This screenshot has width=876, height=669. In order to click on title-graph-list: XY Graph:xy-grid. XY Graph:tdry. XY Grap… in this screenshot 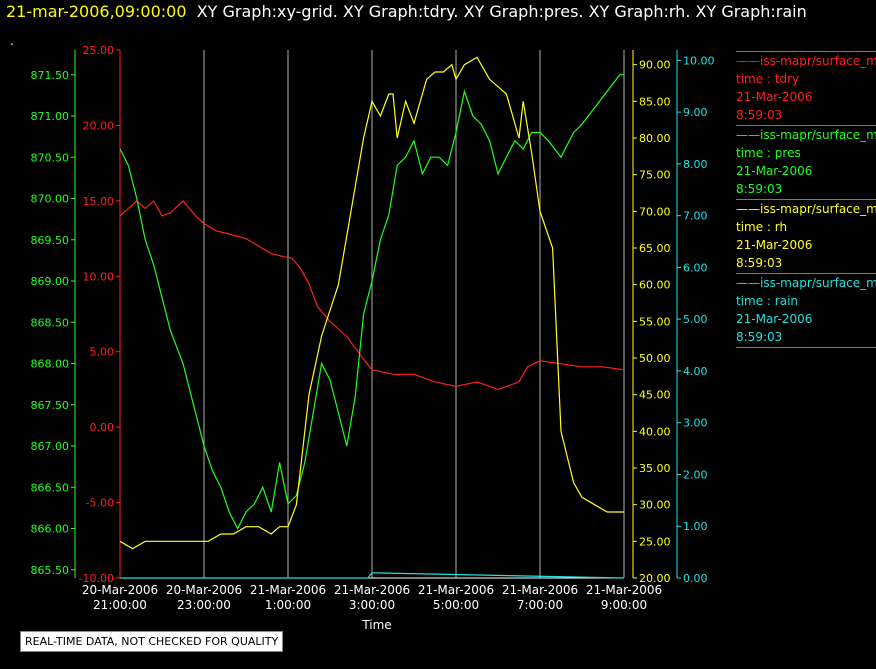, I will do `click(501, 11)`.